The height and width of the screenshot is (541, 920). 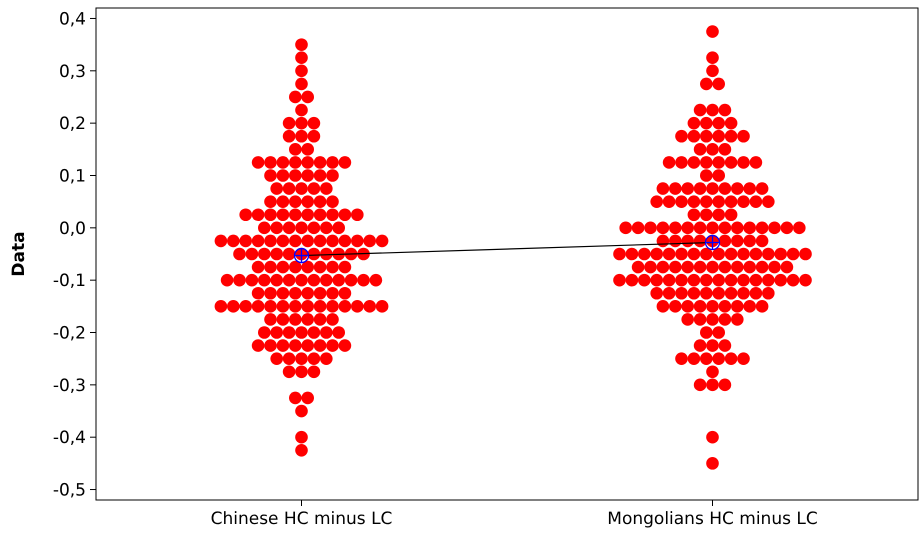 I want to click on y-tick-label: 0,2, so click(x=72, y=124).